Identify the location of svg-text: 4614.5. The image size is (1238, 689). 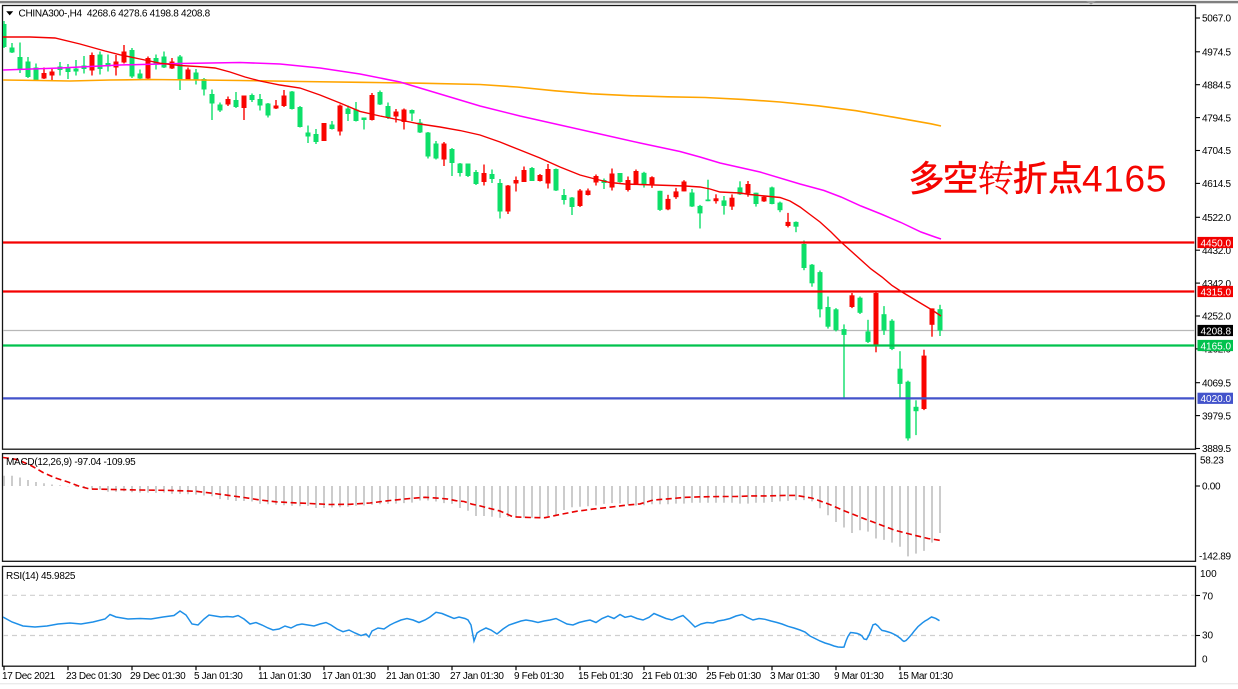
(1217, 184).